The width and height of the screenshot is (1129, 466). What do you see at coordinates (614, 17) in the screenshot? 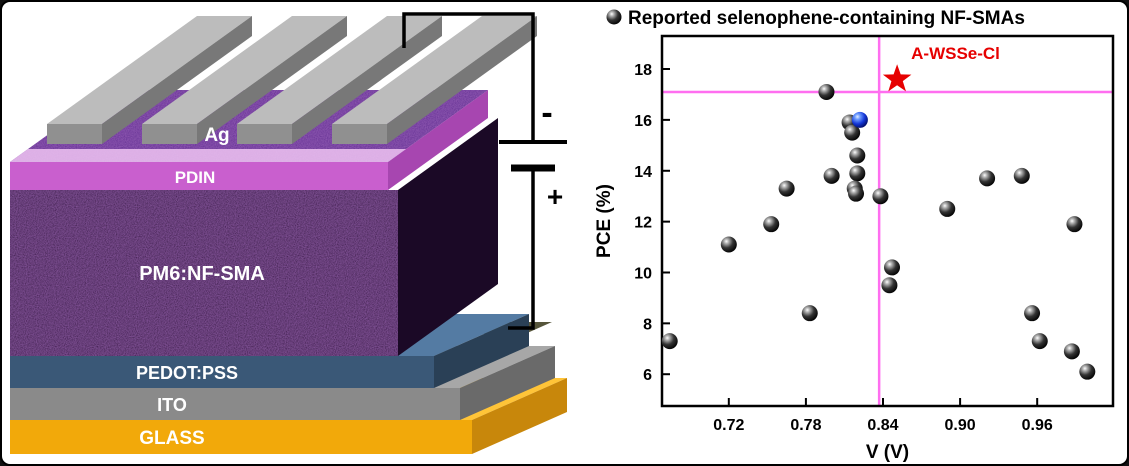
I see `legend-sphere-icon` at bounding box center [614, 17].